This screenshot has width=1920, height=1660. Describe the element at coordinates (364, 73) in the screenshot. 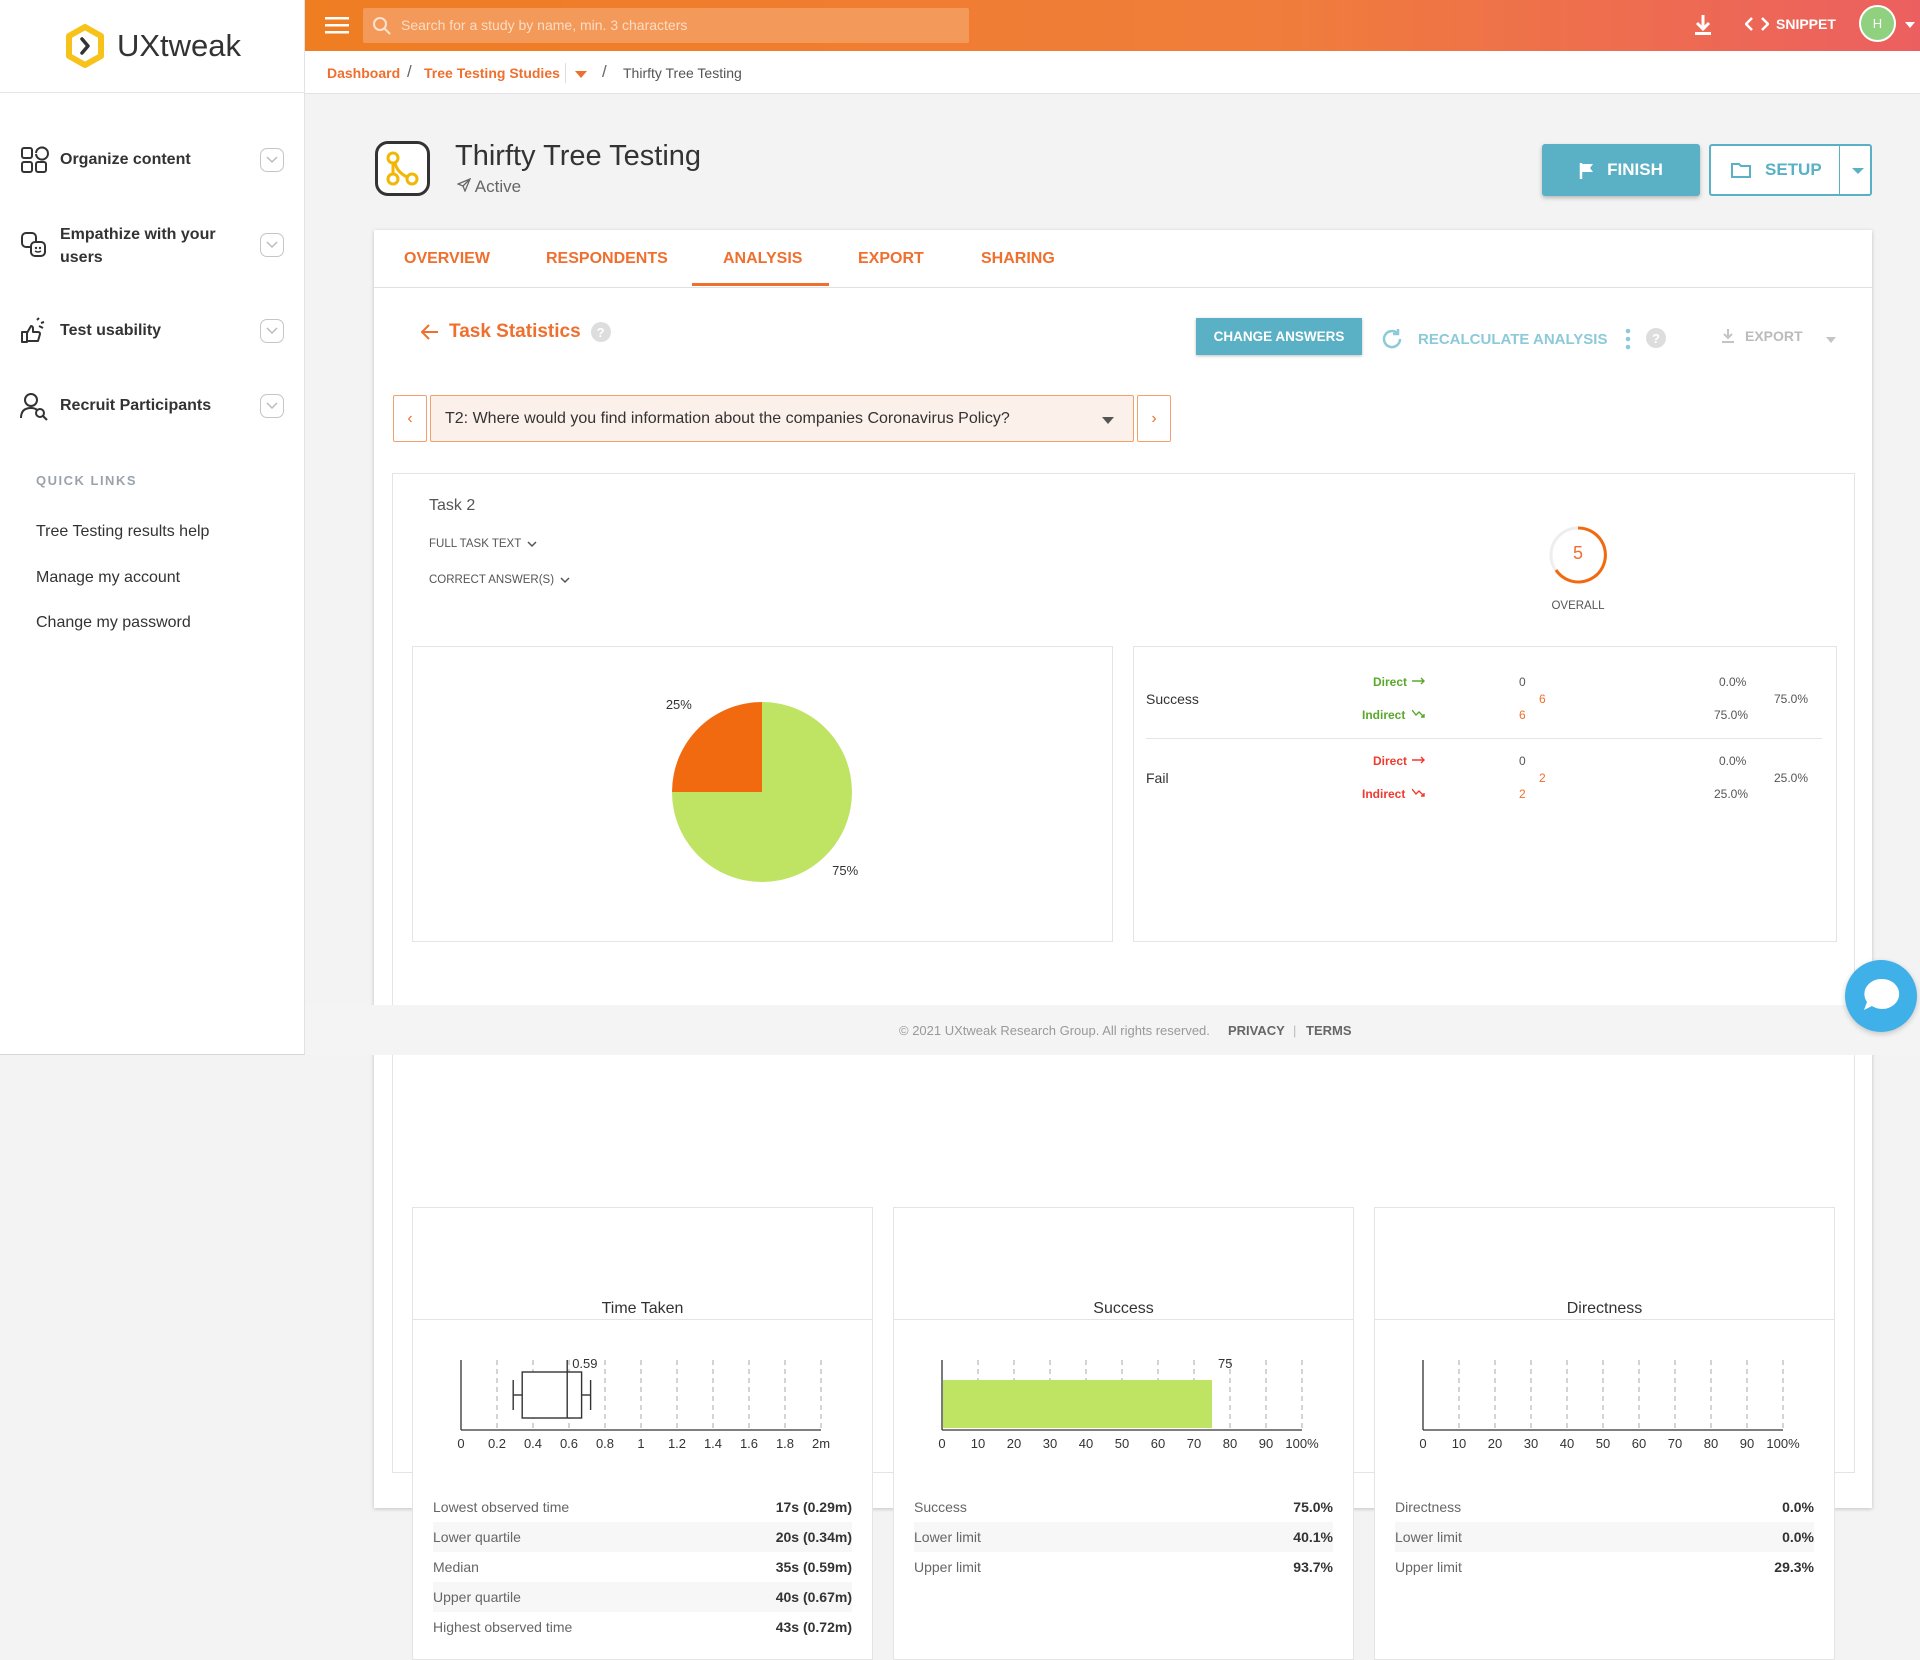

I see `breadcrumb-dashboard: Dashboard` at that location.